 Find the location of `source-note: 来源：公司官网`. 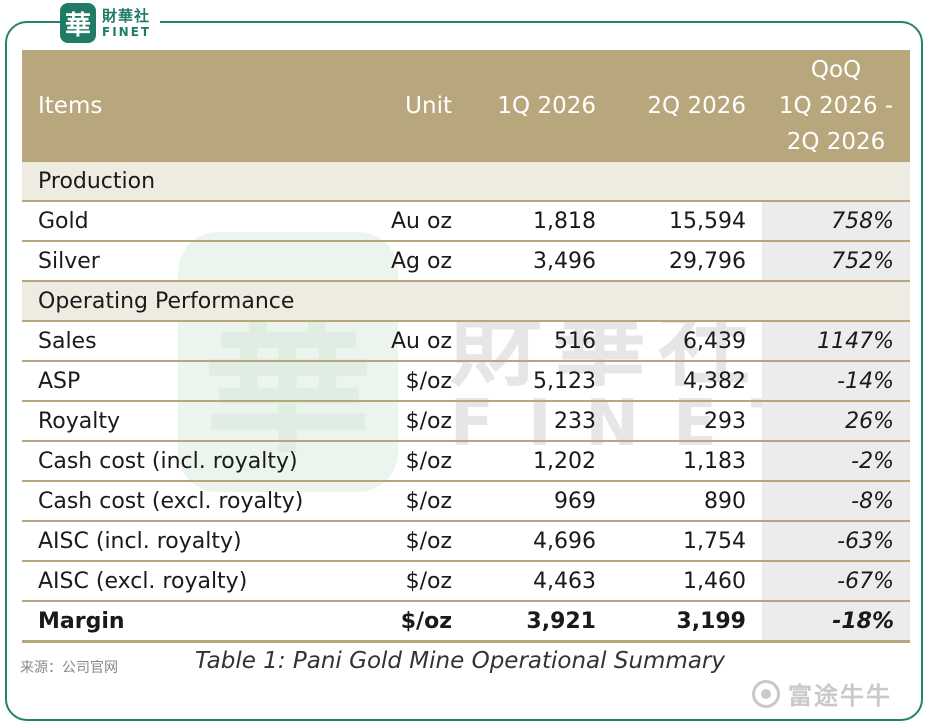

source-note: 来源：公司官网 is located at coordinates (69, 668).